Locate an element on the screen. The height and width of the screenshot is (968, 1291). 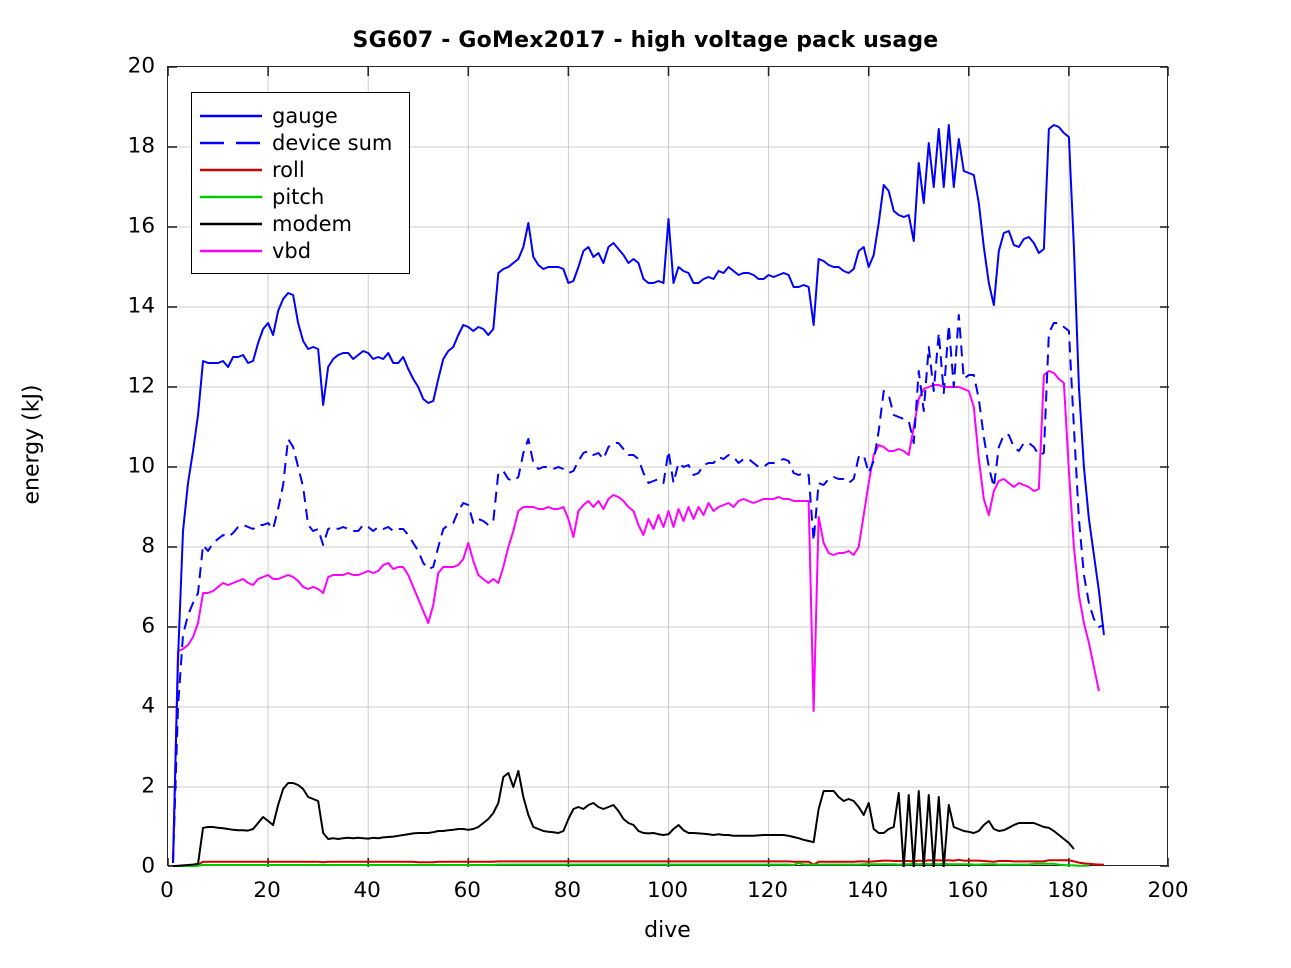
x-tick-label: 40 is located at coordinates (367, 890).